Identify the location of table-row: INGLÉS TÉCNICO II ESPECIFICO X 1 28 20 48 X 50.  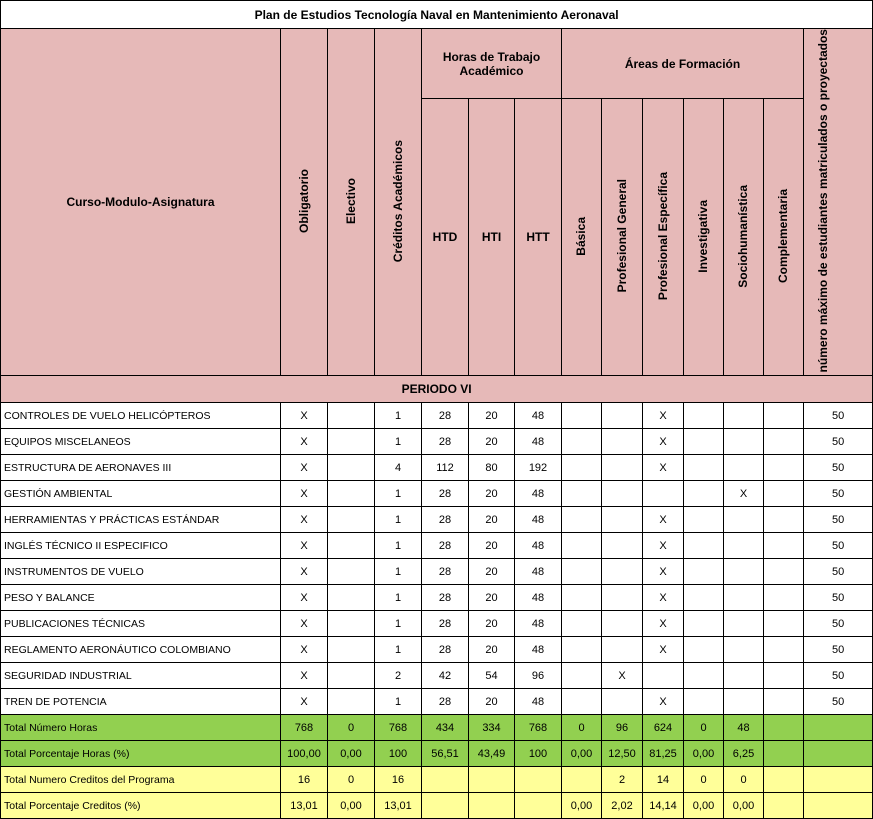
(436, 546).